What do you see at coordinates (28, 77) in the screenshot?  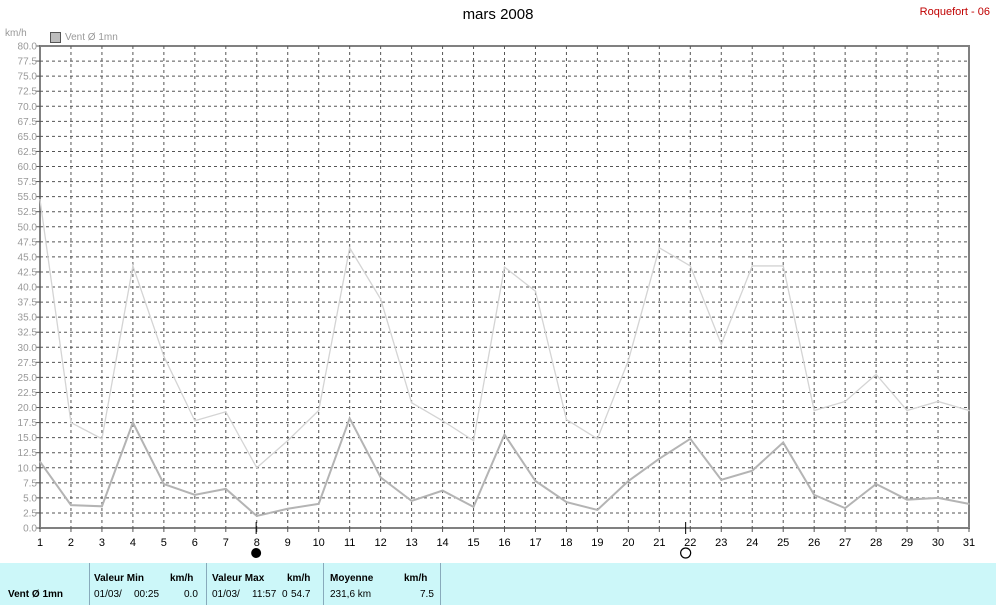 I see `y-tick-label: 75.0` at bounding box center [28, 77].